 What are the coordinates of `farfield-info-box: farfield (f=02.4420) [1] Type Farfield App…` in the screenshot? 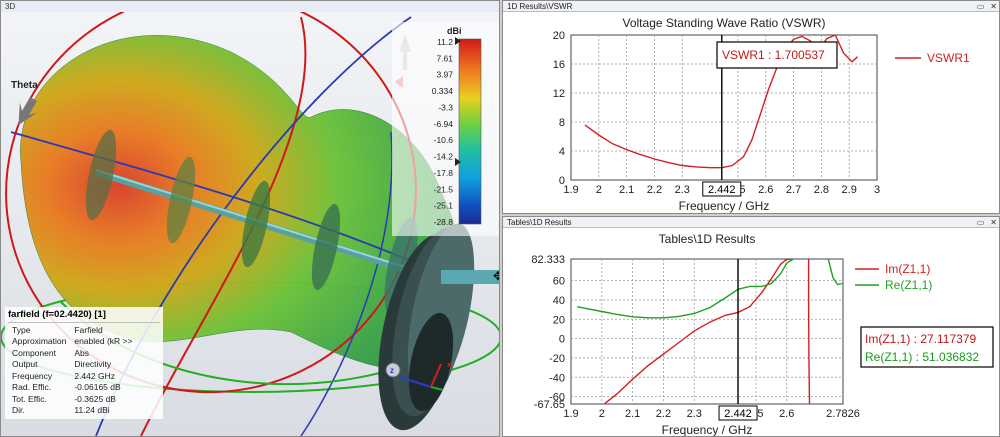 It's located at (84, 363).